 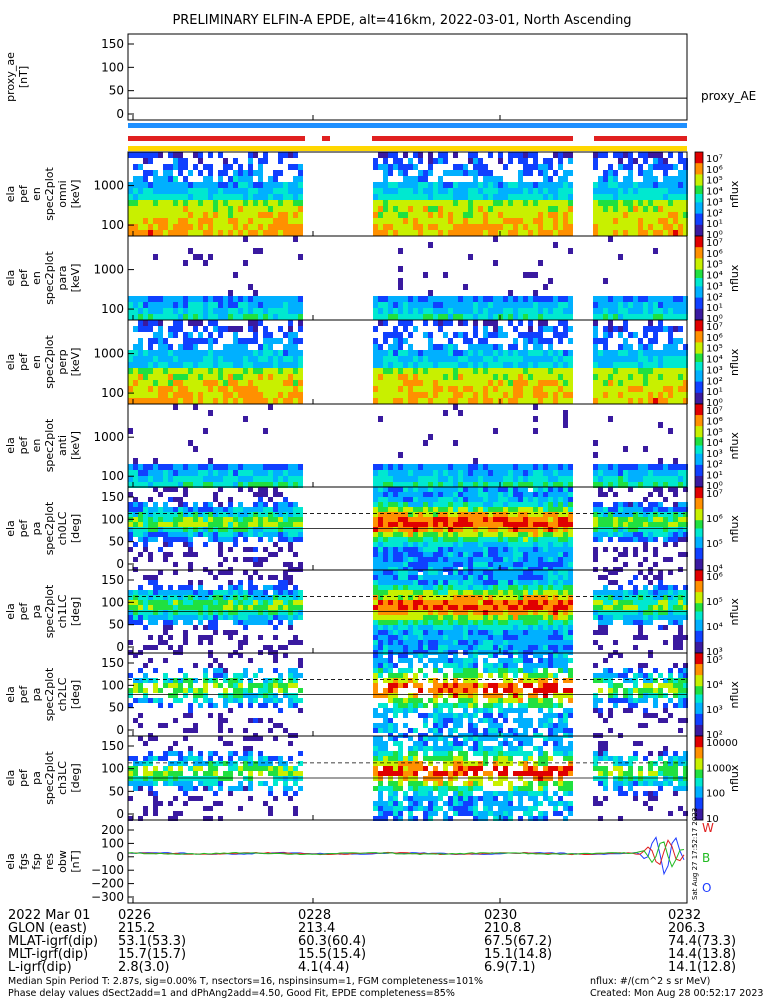 I want to click on colorbar-tick-label: 10⁵, so click(x=714, y=544).